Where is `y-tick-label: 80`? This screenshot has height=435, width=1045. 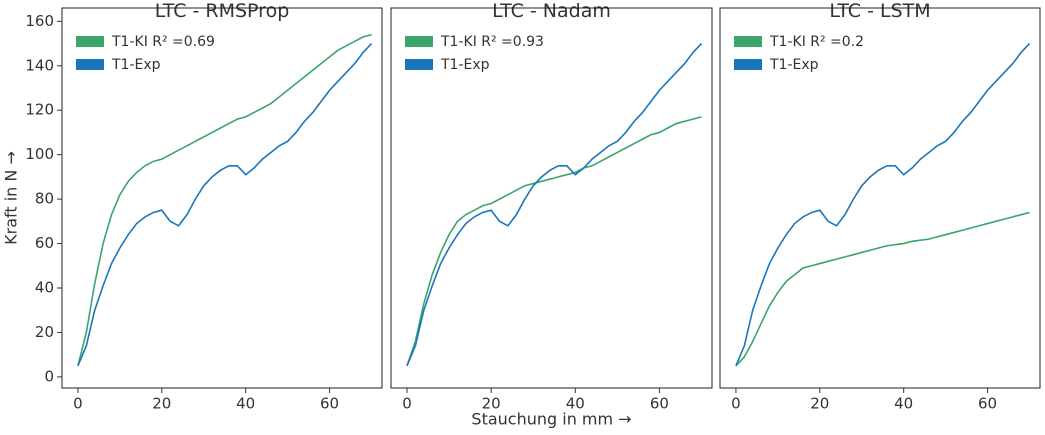
y-tick-label: 80 is located at coordinates (44, 199).